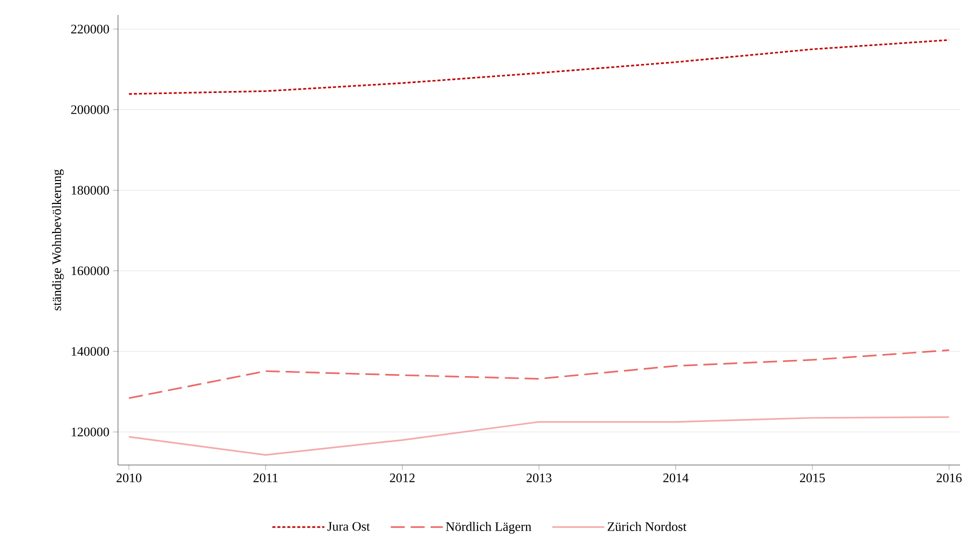 The height and width of the screenshot is (540, 976). I want to click on y-tick-label: 120000, so click(90, 432).